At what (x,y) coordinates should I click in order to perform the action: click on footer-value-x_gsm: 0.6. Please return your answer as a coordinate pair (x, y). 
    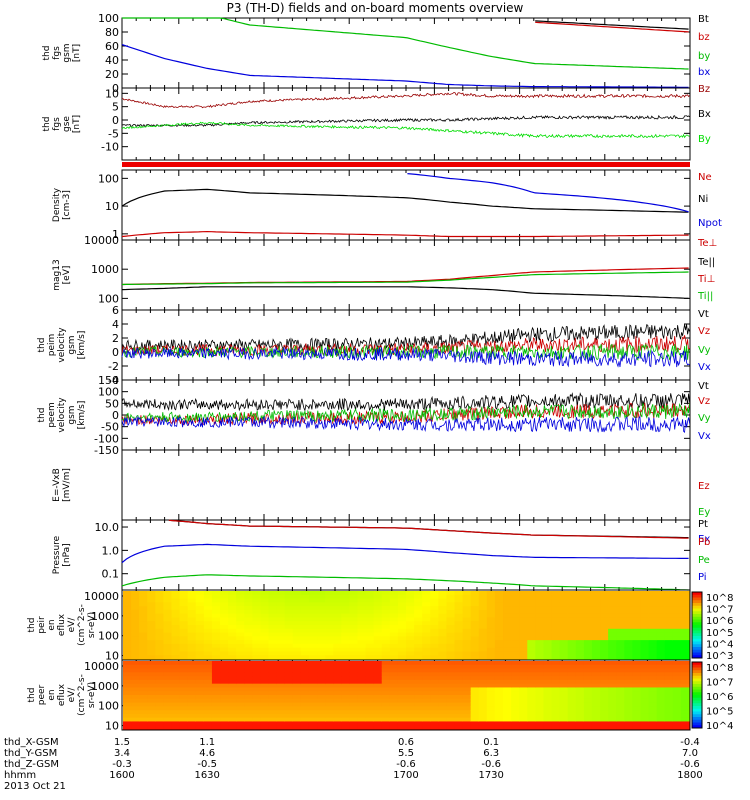
    Looking at the image, I should click on (406, 742).